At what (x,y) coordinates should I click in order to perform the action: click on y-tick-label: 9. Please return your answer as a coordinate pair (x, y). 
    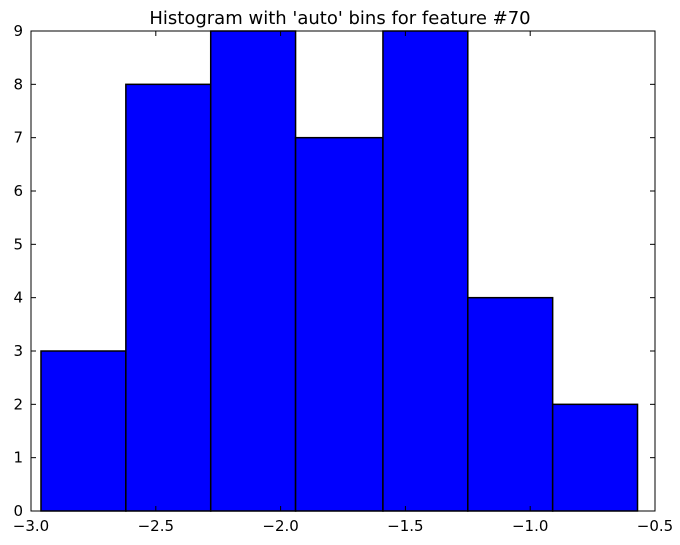
    Looking at the image, I should click on (18, 31).